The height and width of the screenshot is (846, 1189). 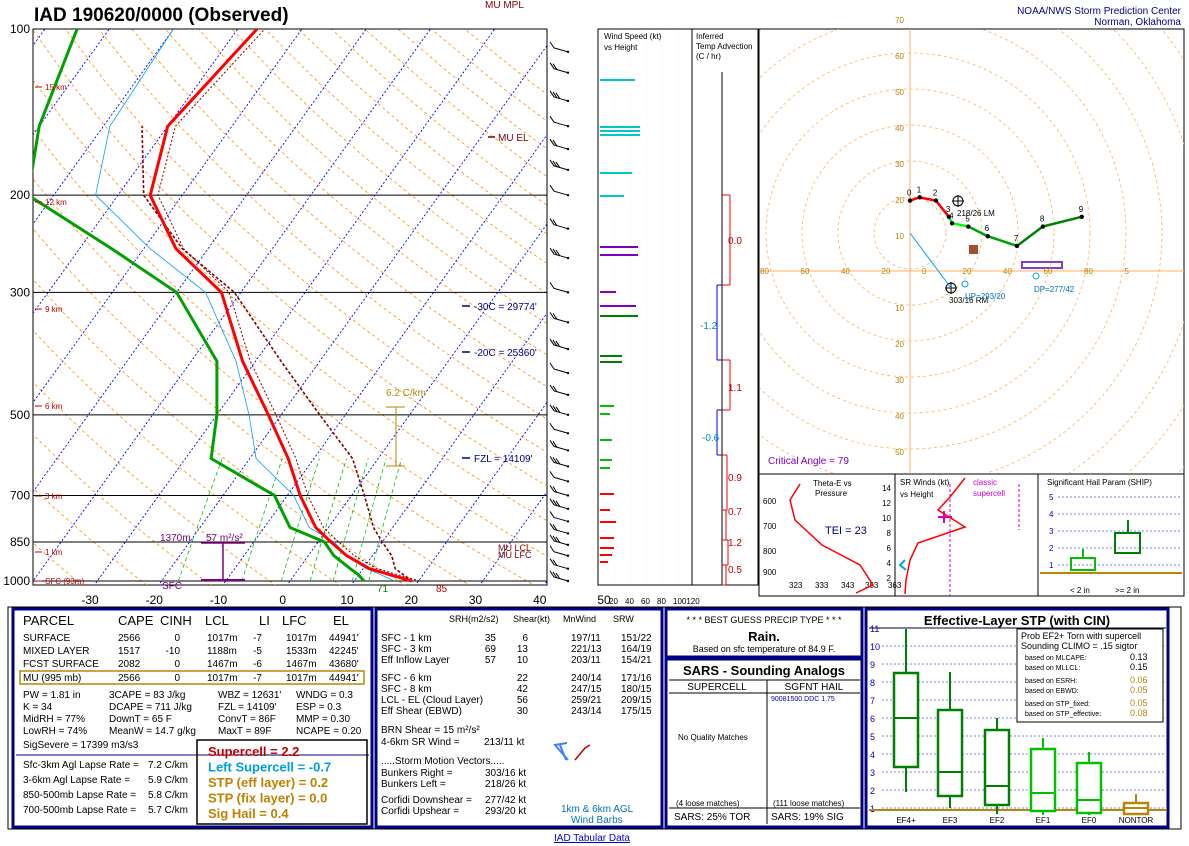 What do you see at coordinates (967, 219) in the screenshot?
I see `hodo-point-label: 5` at bounding box center [967, 219].